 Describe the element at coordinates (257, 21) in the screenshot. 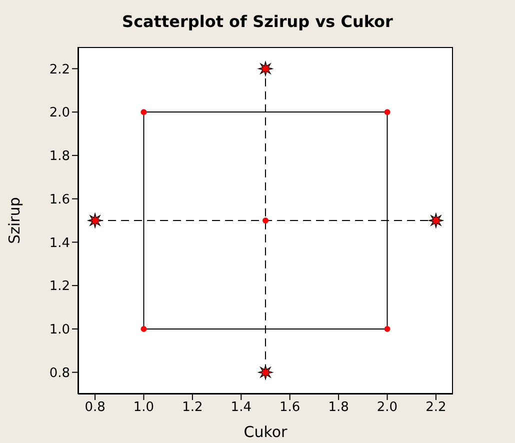

I see `chart-title: Scatterplot of Szirup vs Cukor` at that location.